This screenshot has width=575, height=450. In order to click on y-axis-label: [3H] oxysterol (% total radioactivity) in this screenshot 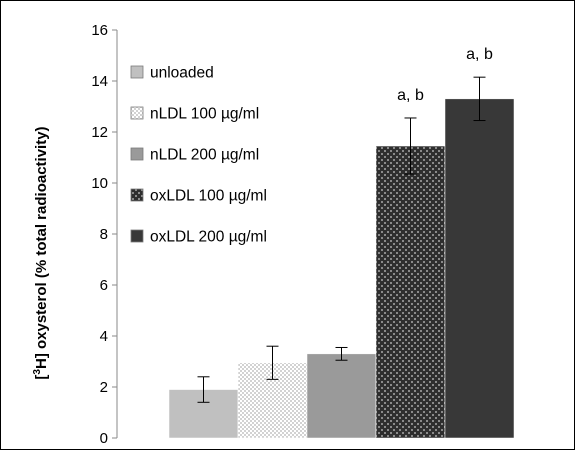, I will do `click(41, 252)`.